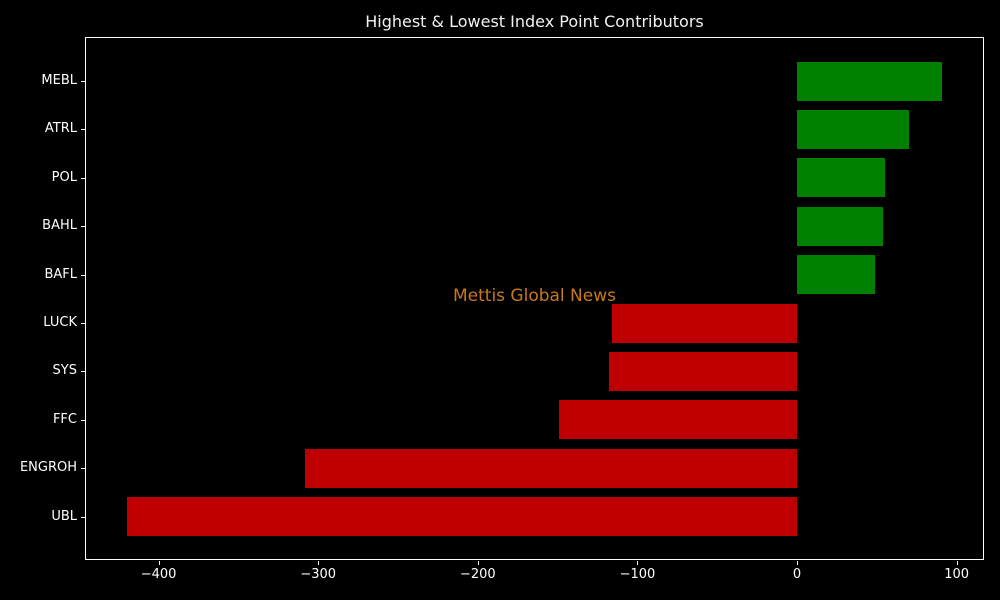  What do you see at coordinates (462, 517) in the screenshot?
I see `bar-ubl` at bounding box center [462, 517].